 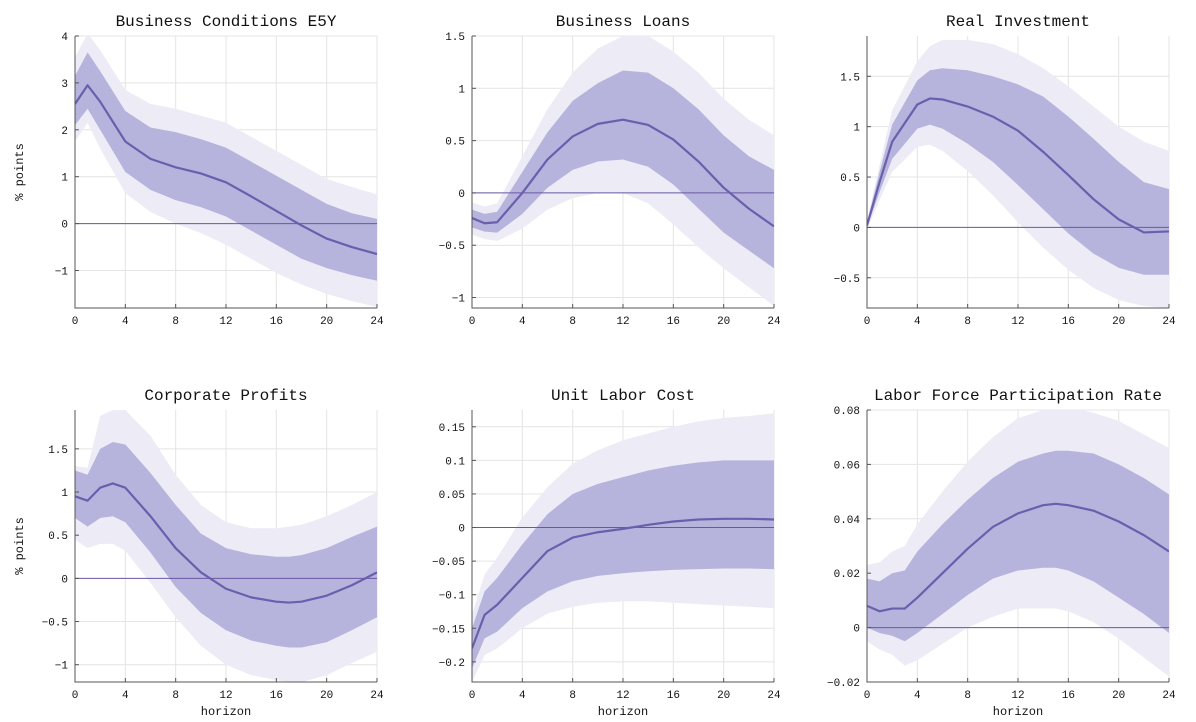 What do you see at coordinates (847, 412) in the screenshot?
I see `y-tick-label: 0.08` at bounding box center [847, 412].